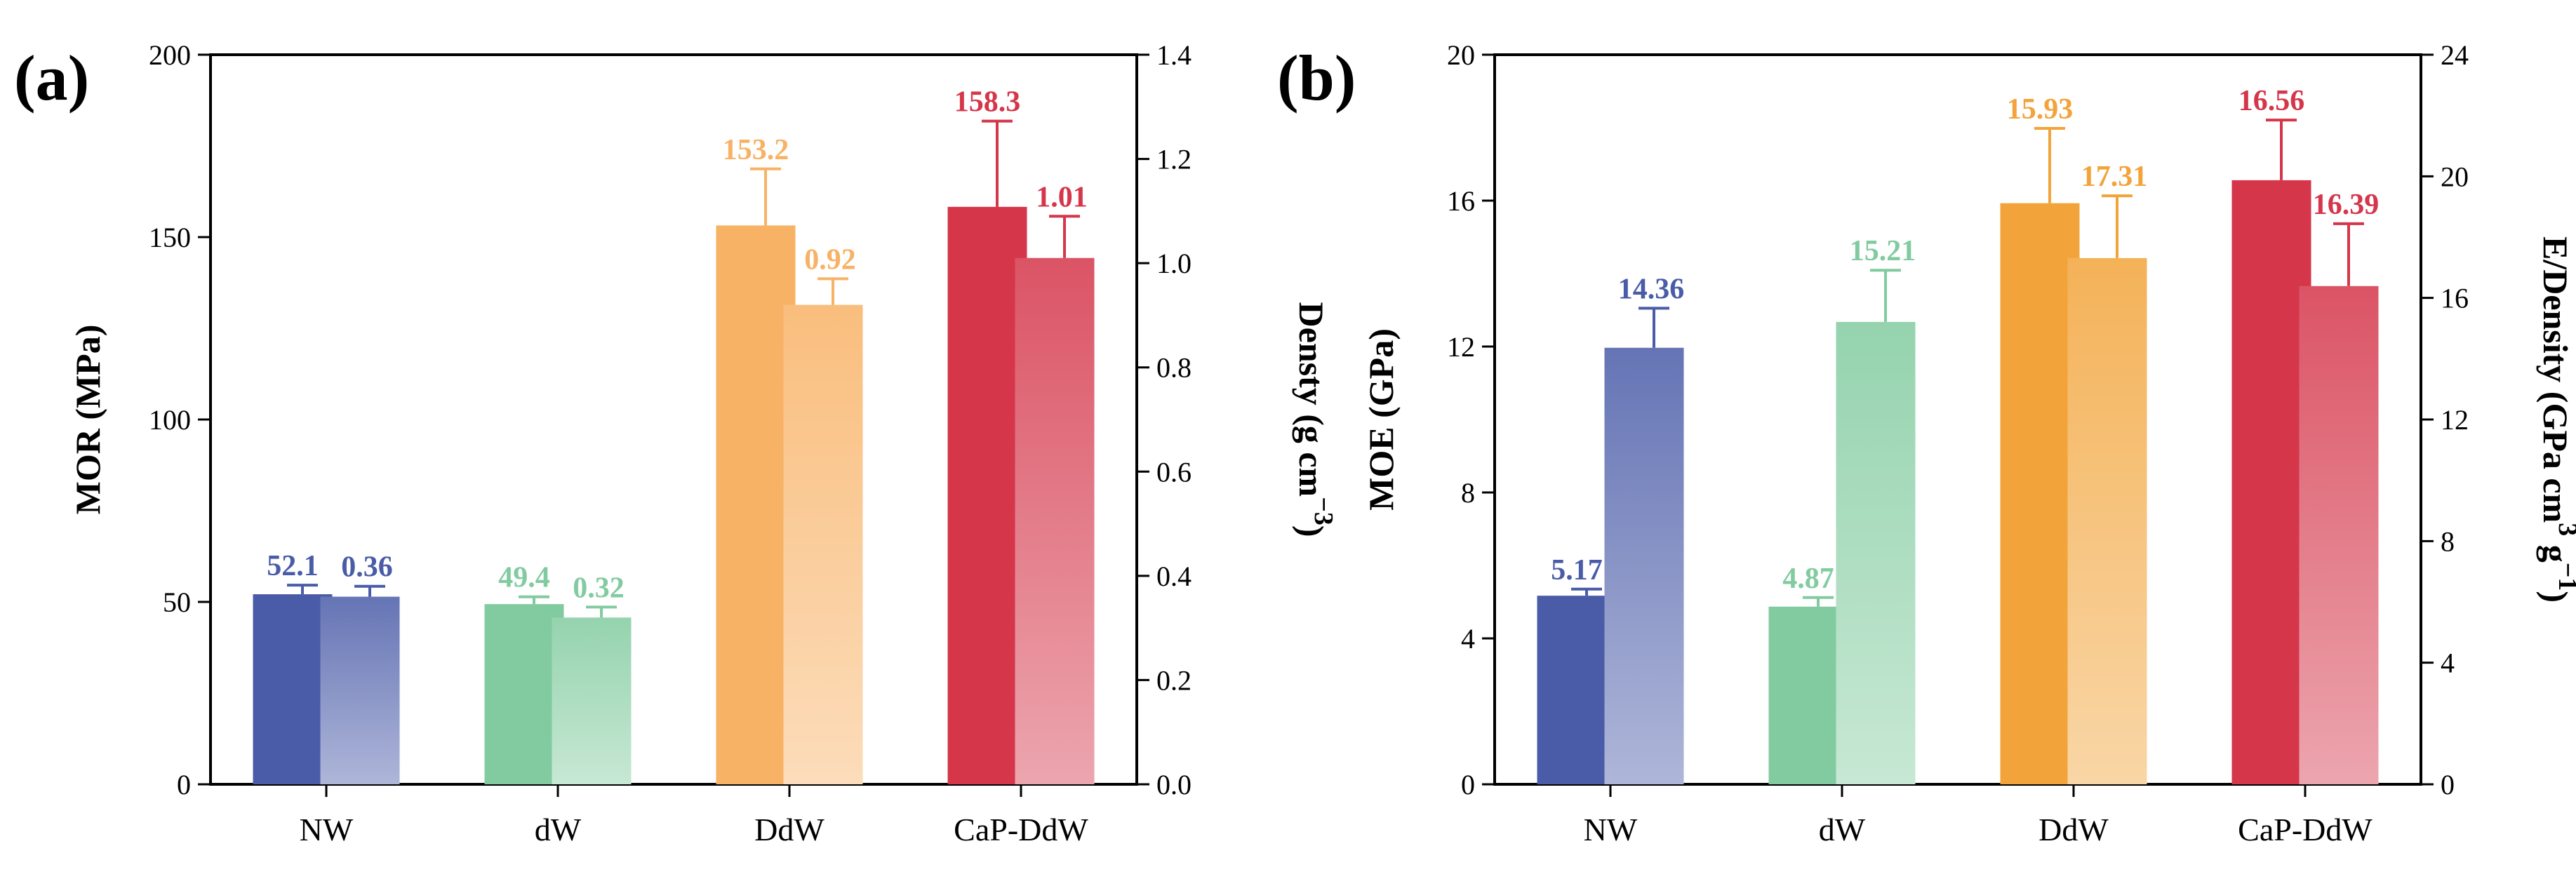  I want to click on panel-b-right-tick-label: 20, so click(2455, 176).